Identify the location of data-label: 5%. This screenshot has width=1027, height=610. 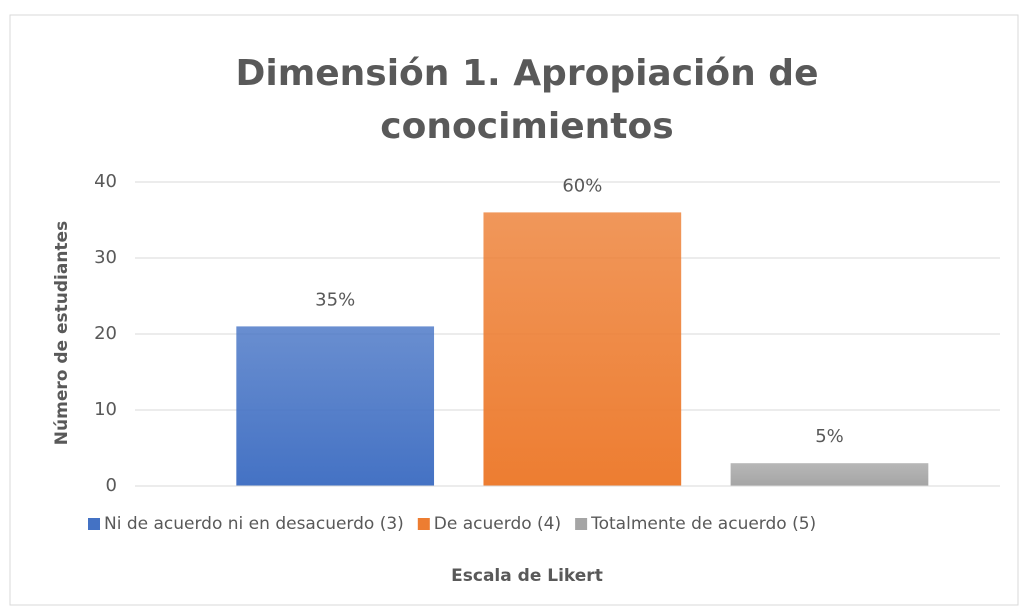
(829, 436).